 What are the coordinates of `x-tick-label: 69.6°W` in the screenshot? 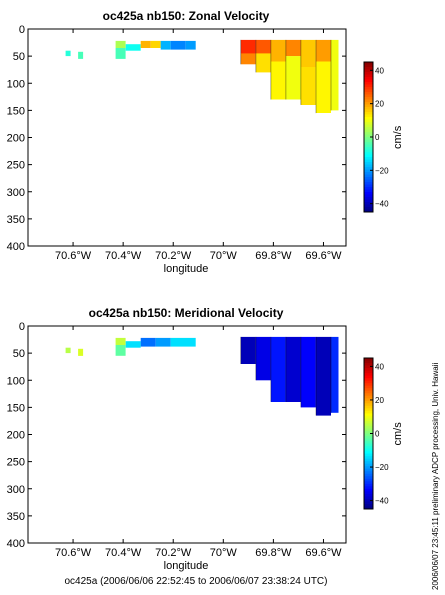 It's located at (323, 256).